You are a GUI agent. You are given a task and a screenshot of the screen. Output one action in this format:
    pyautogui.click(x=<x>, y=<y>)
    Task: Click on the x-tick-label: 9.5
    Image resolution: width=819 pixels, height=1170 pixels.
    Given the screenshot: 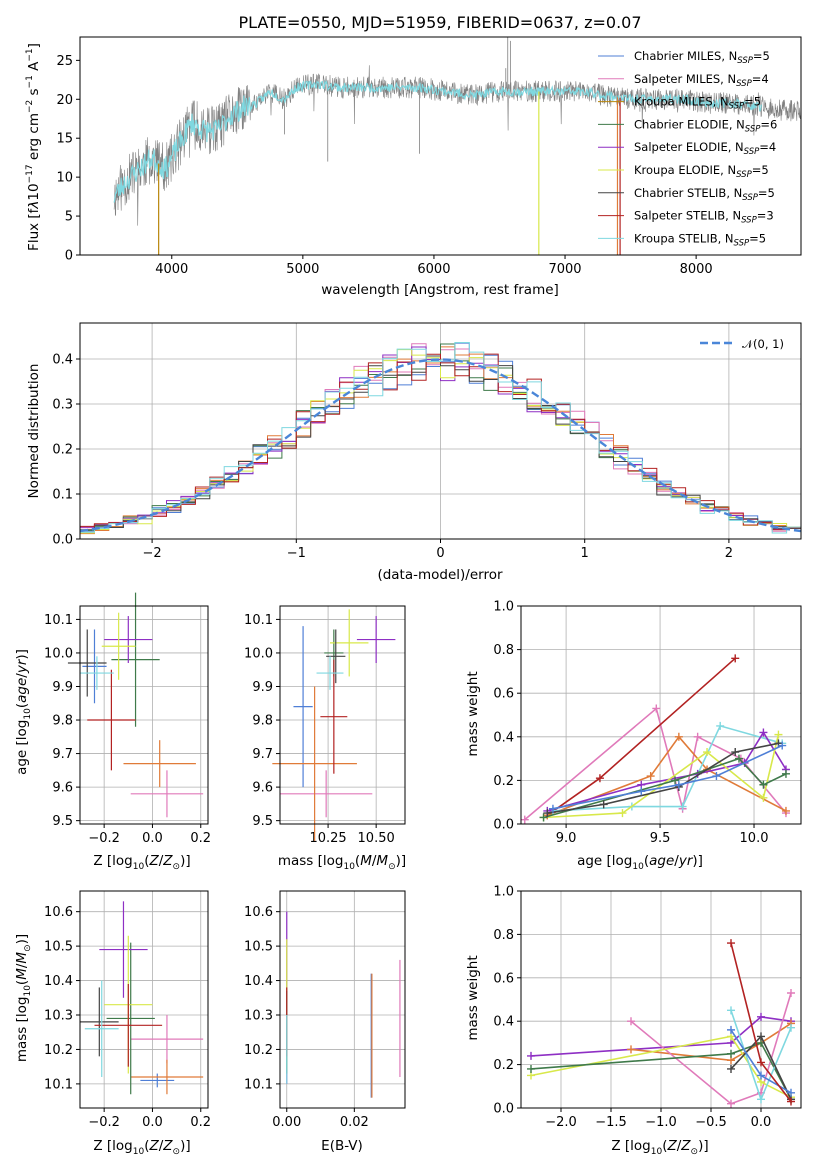 What is the action you would take?
    pyautogui.click(x=660, y=838)
    